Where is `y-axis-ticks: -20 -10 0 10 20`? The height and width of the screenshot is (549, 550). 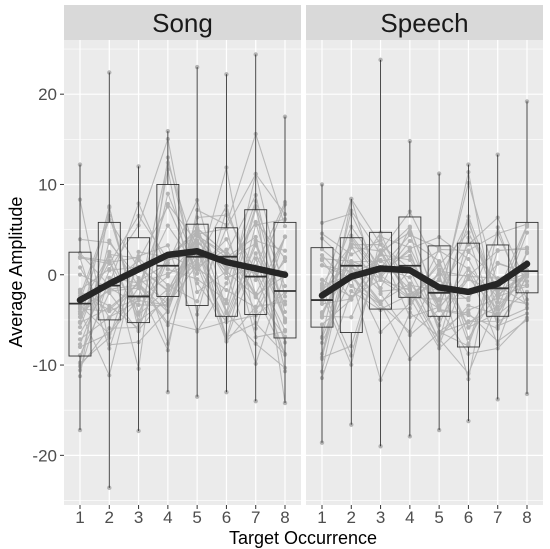 y-axis-ticks: -20 -10 0 10 20 is located at coordinates (48, 275).